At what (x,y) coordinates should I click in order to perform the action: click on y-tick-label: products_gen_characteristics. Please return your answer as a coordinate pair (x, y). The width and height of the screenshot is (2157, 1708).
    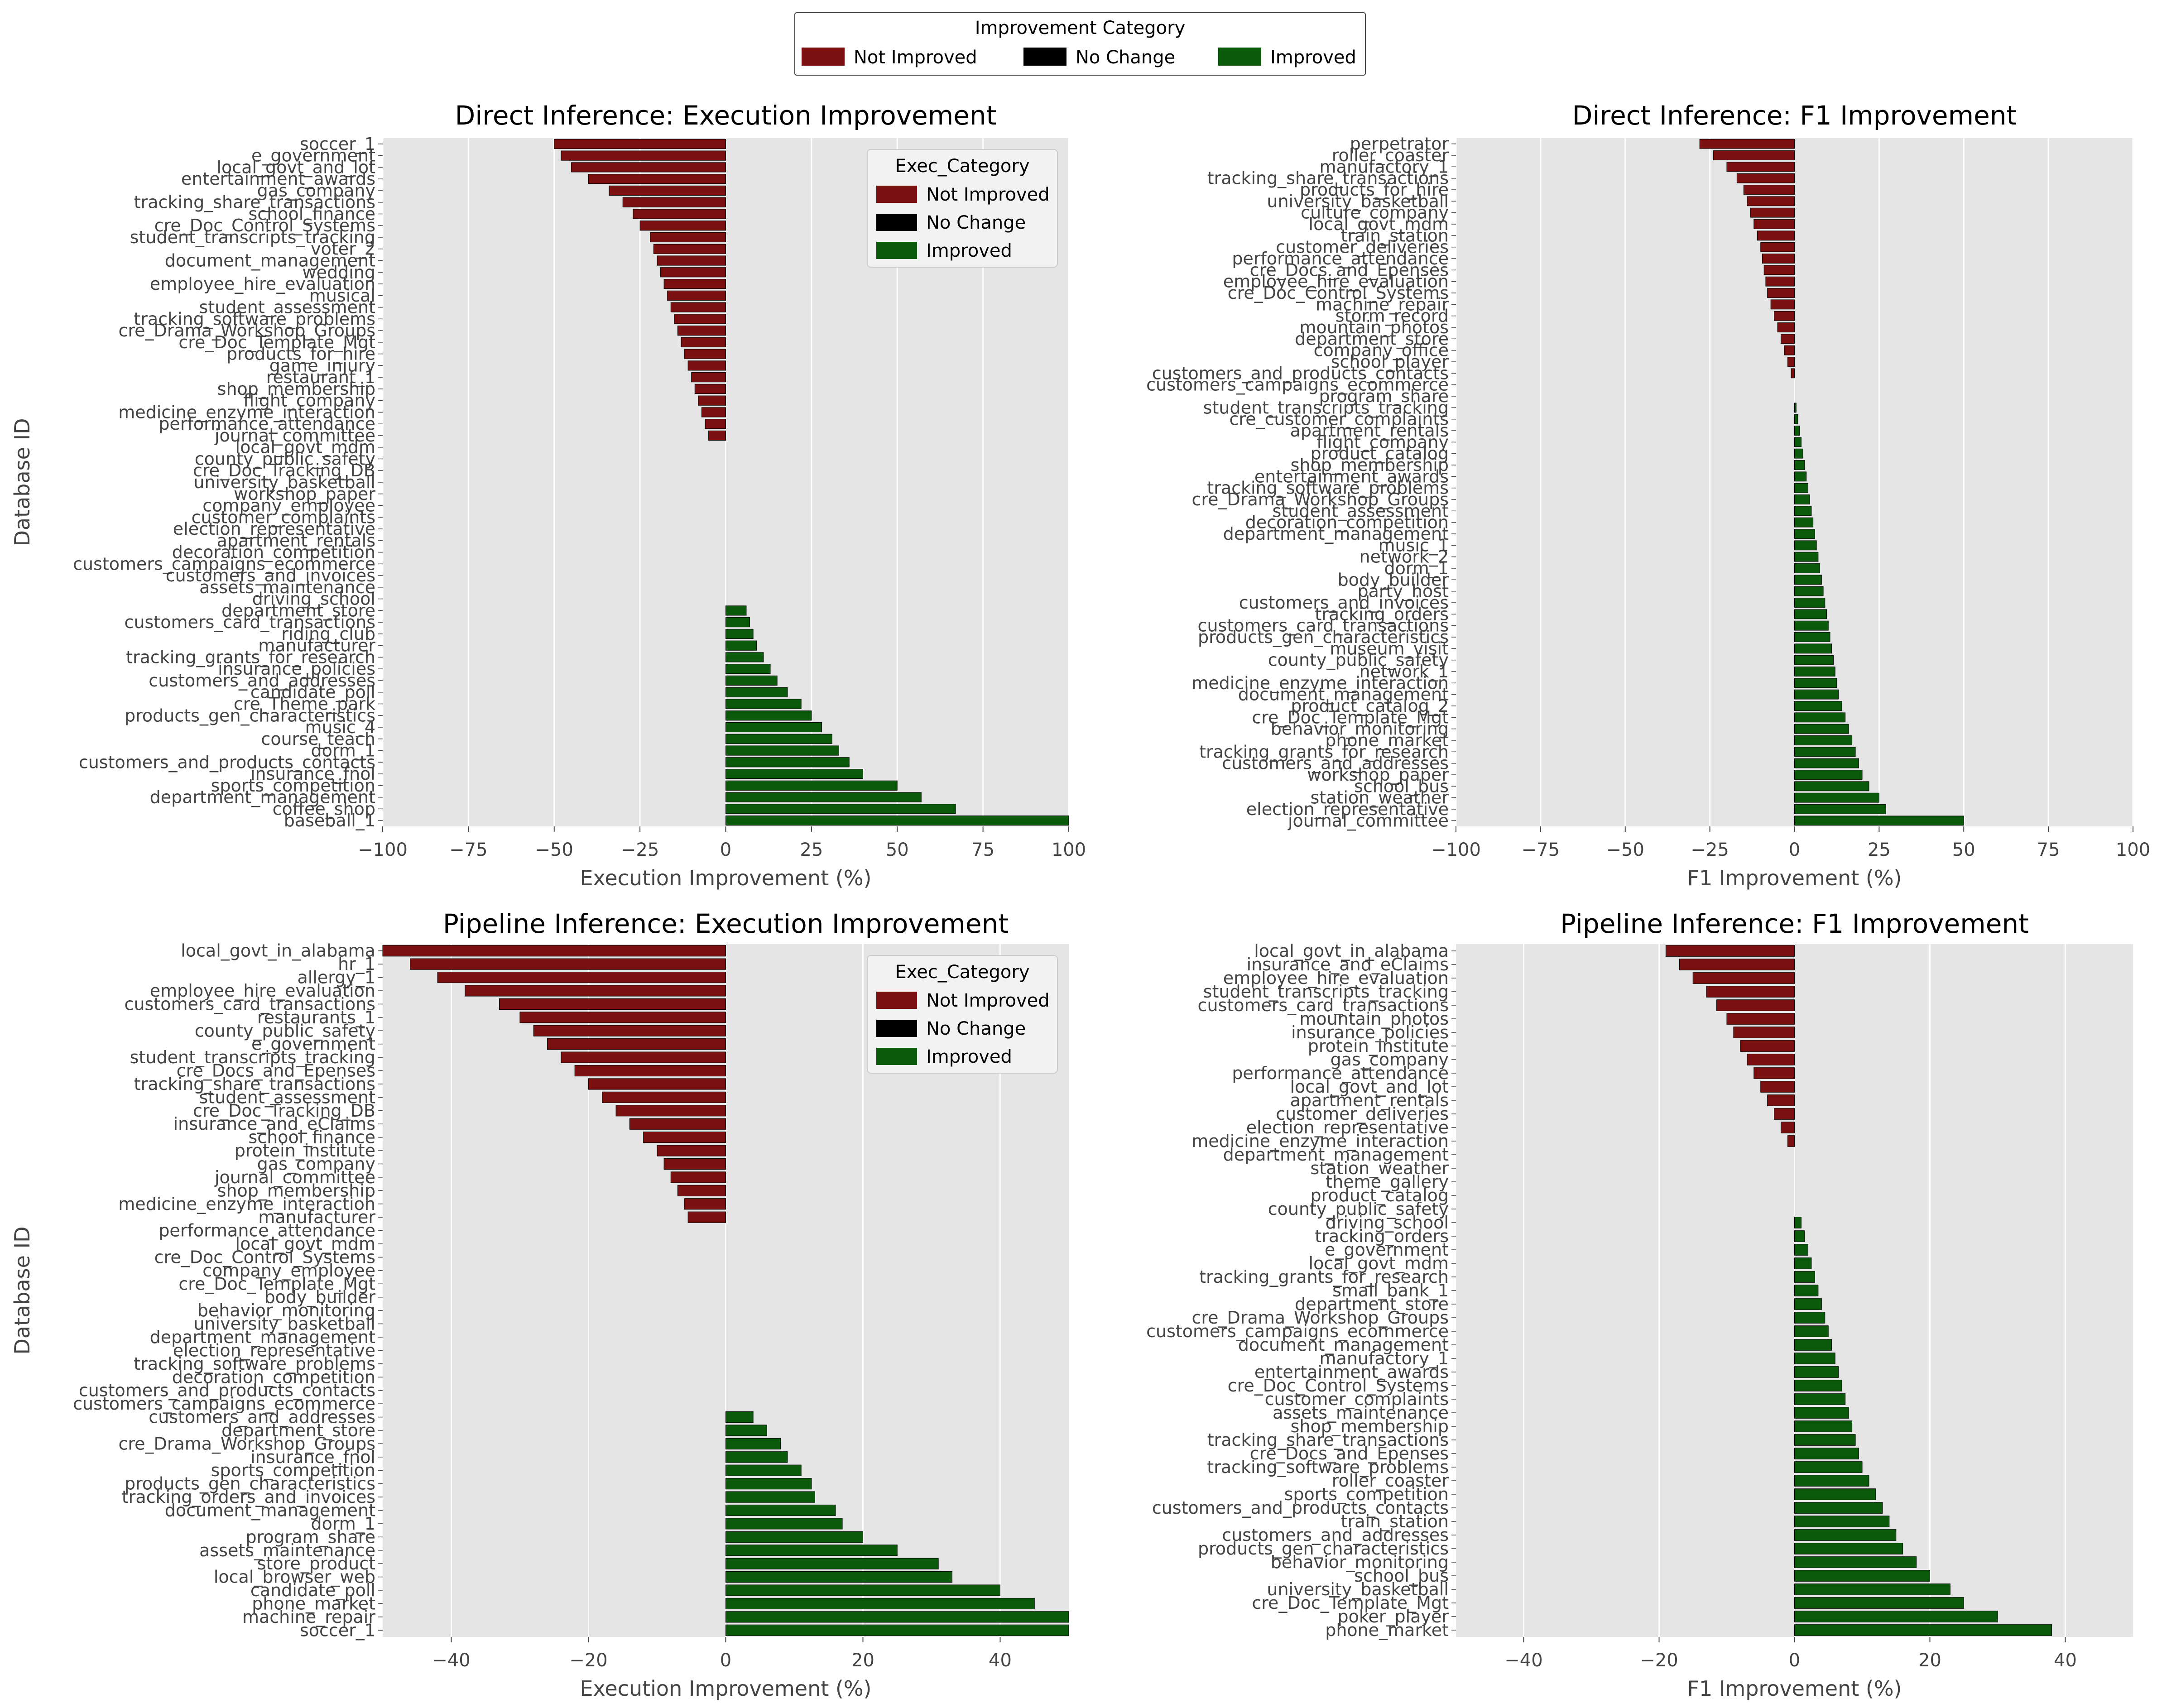
    Looking at the image, I should click on (1323, 1549).